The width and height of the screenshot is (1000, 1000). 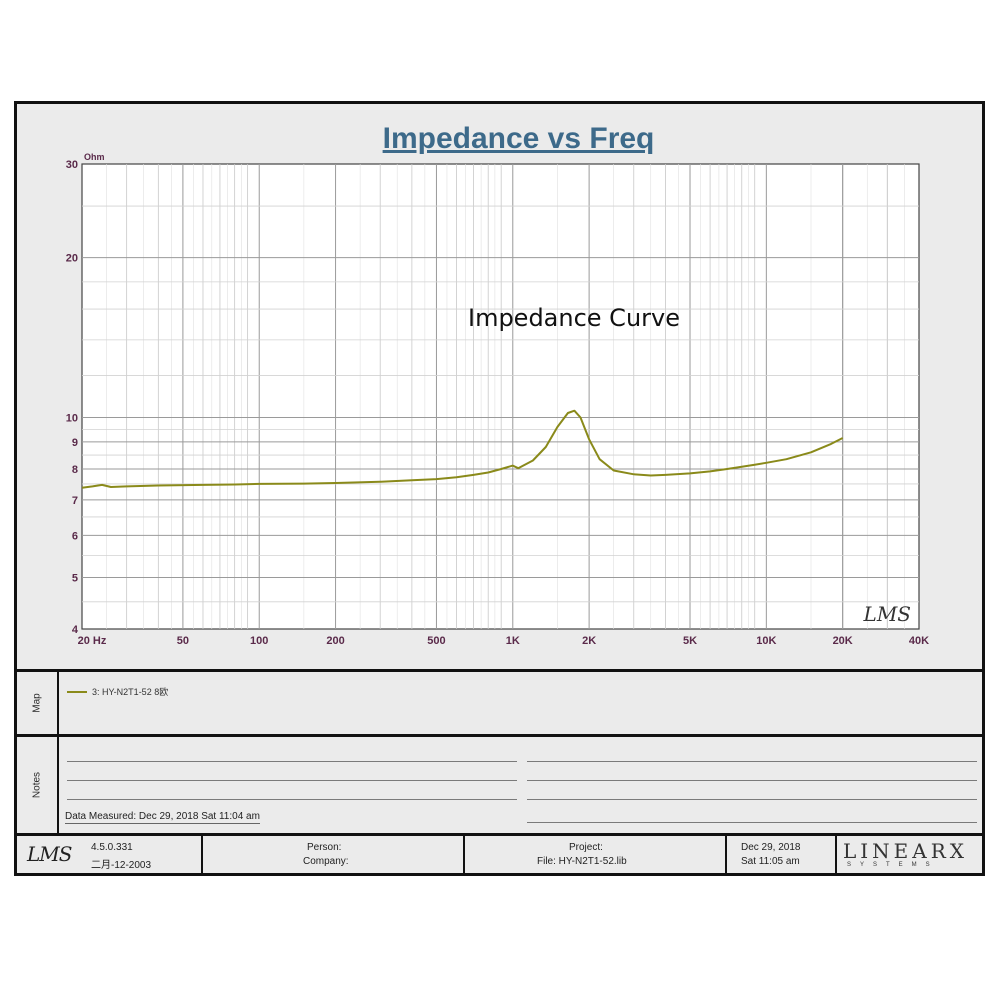 I want to click on footer-date: Dec 29, 2018, so click(x=771, y=847).